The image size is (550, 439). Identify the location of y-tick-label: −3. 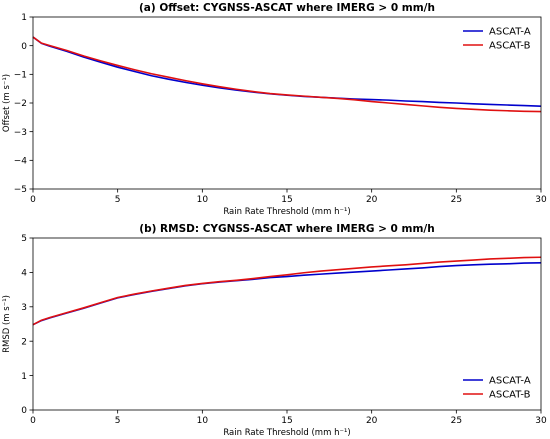
(20, 133).